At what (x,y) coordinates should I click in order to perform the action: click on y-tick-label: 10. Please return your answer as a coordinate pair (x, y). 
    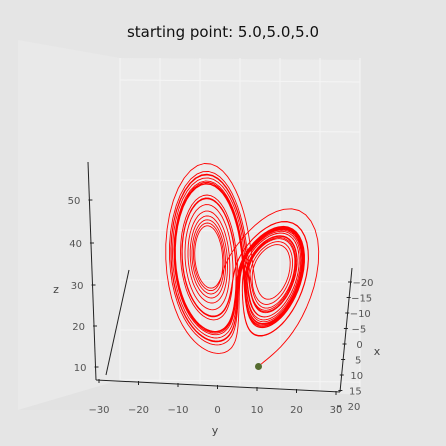
    Looking at the image, I should click on (257, 410).